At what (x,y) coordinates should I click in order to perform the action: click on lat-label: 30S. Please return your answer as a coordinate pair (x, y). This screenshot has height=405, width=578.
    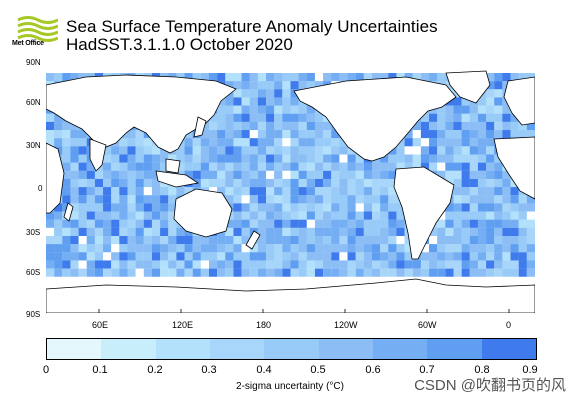
    Looking at the image, I should click on (33, 232).